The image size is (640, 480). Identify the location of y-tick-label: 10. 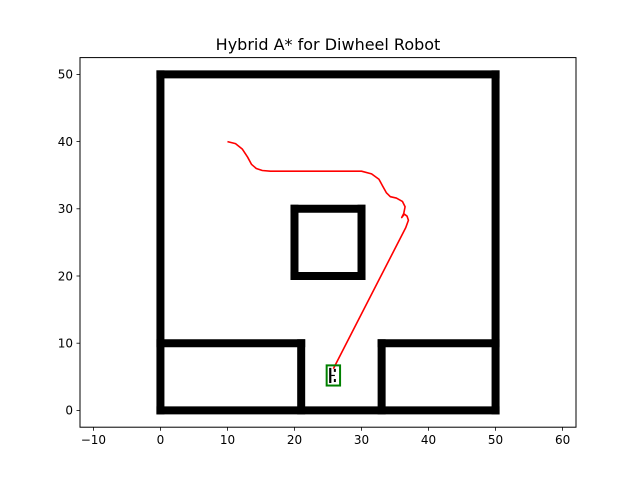
(65, 344).